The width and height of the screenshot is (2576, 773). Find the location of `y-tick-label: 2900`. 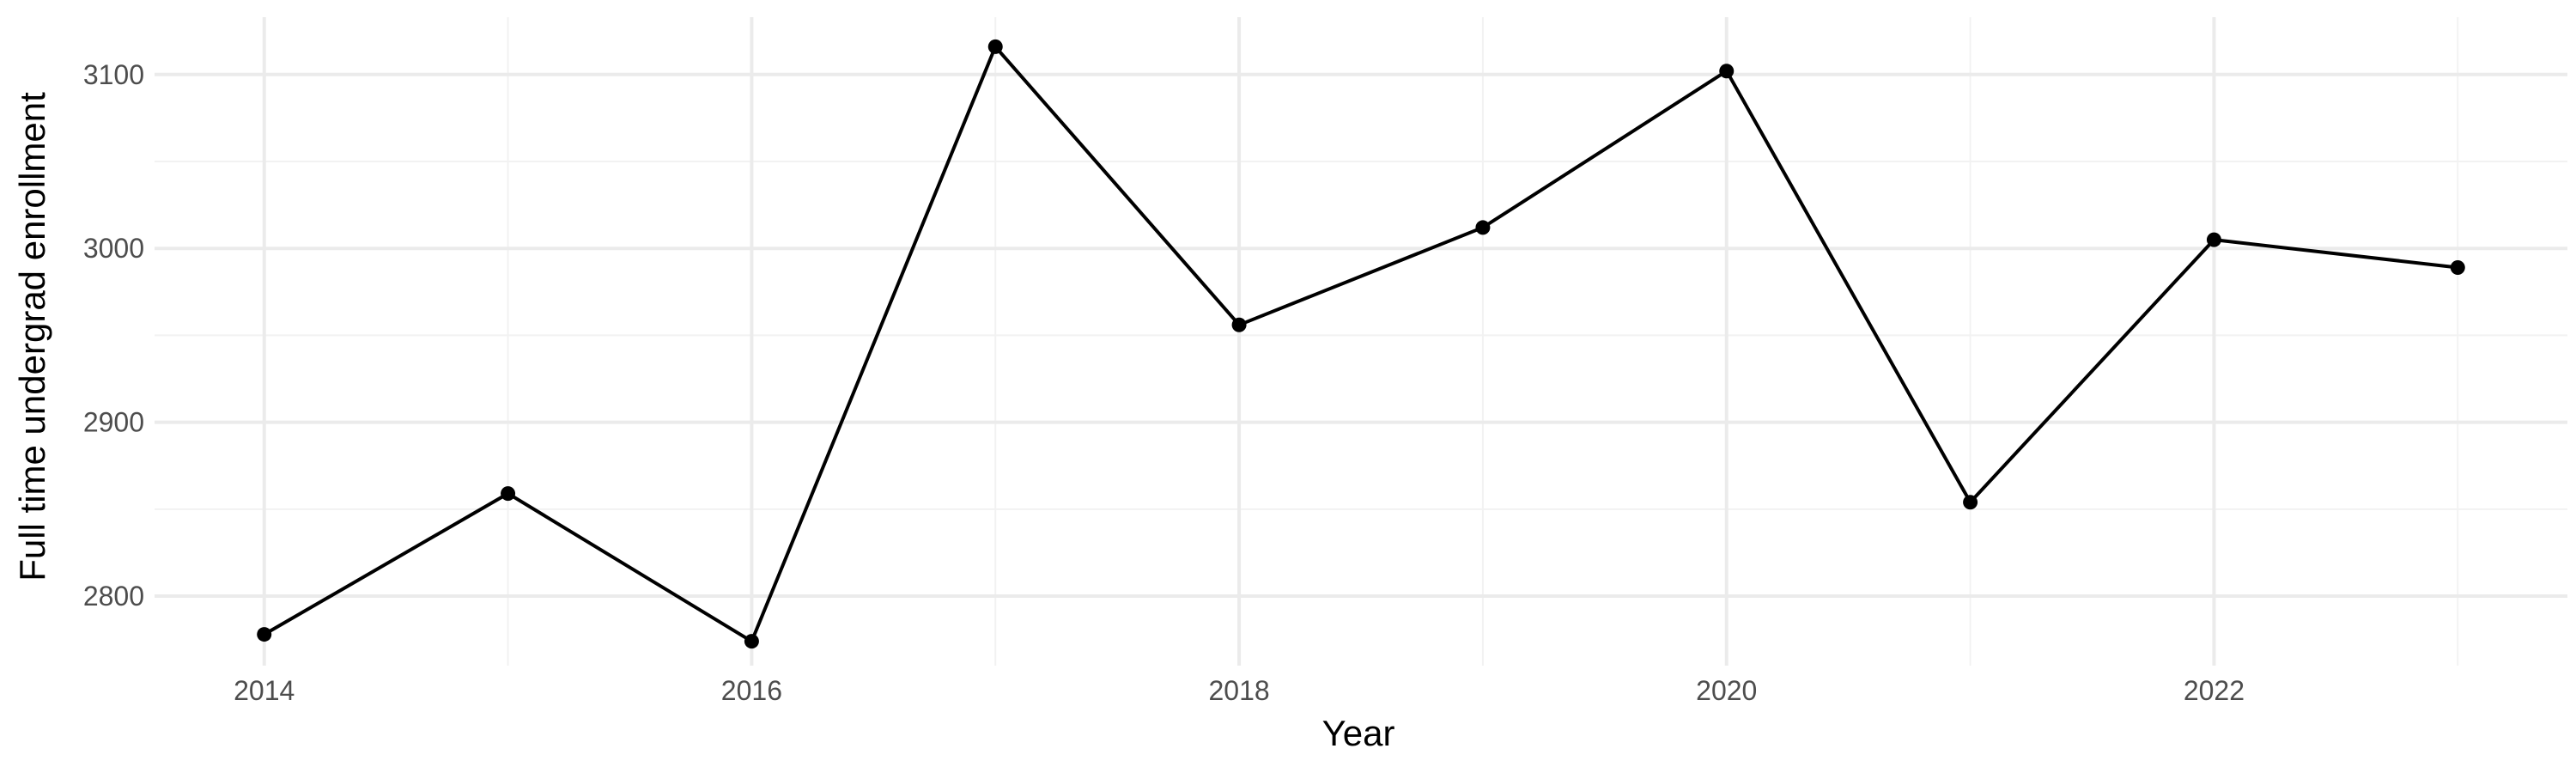

y-tick-label: 2900 is located at coordinates (113, 422).